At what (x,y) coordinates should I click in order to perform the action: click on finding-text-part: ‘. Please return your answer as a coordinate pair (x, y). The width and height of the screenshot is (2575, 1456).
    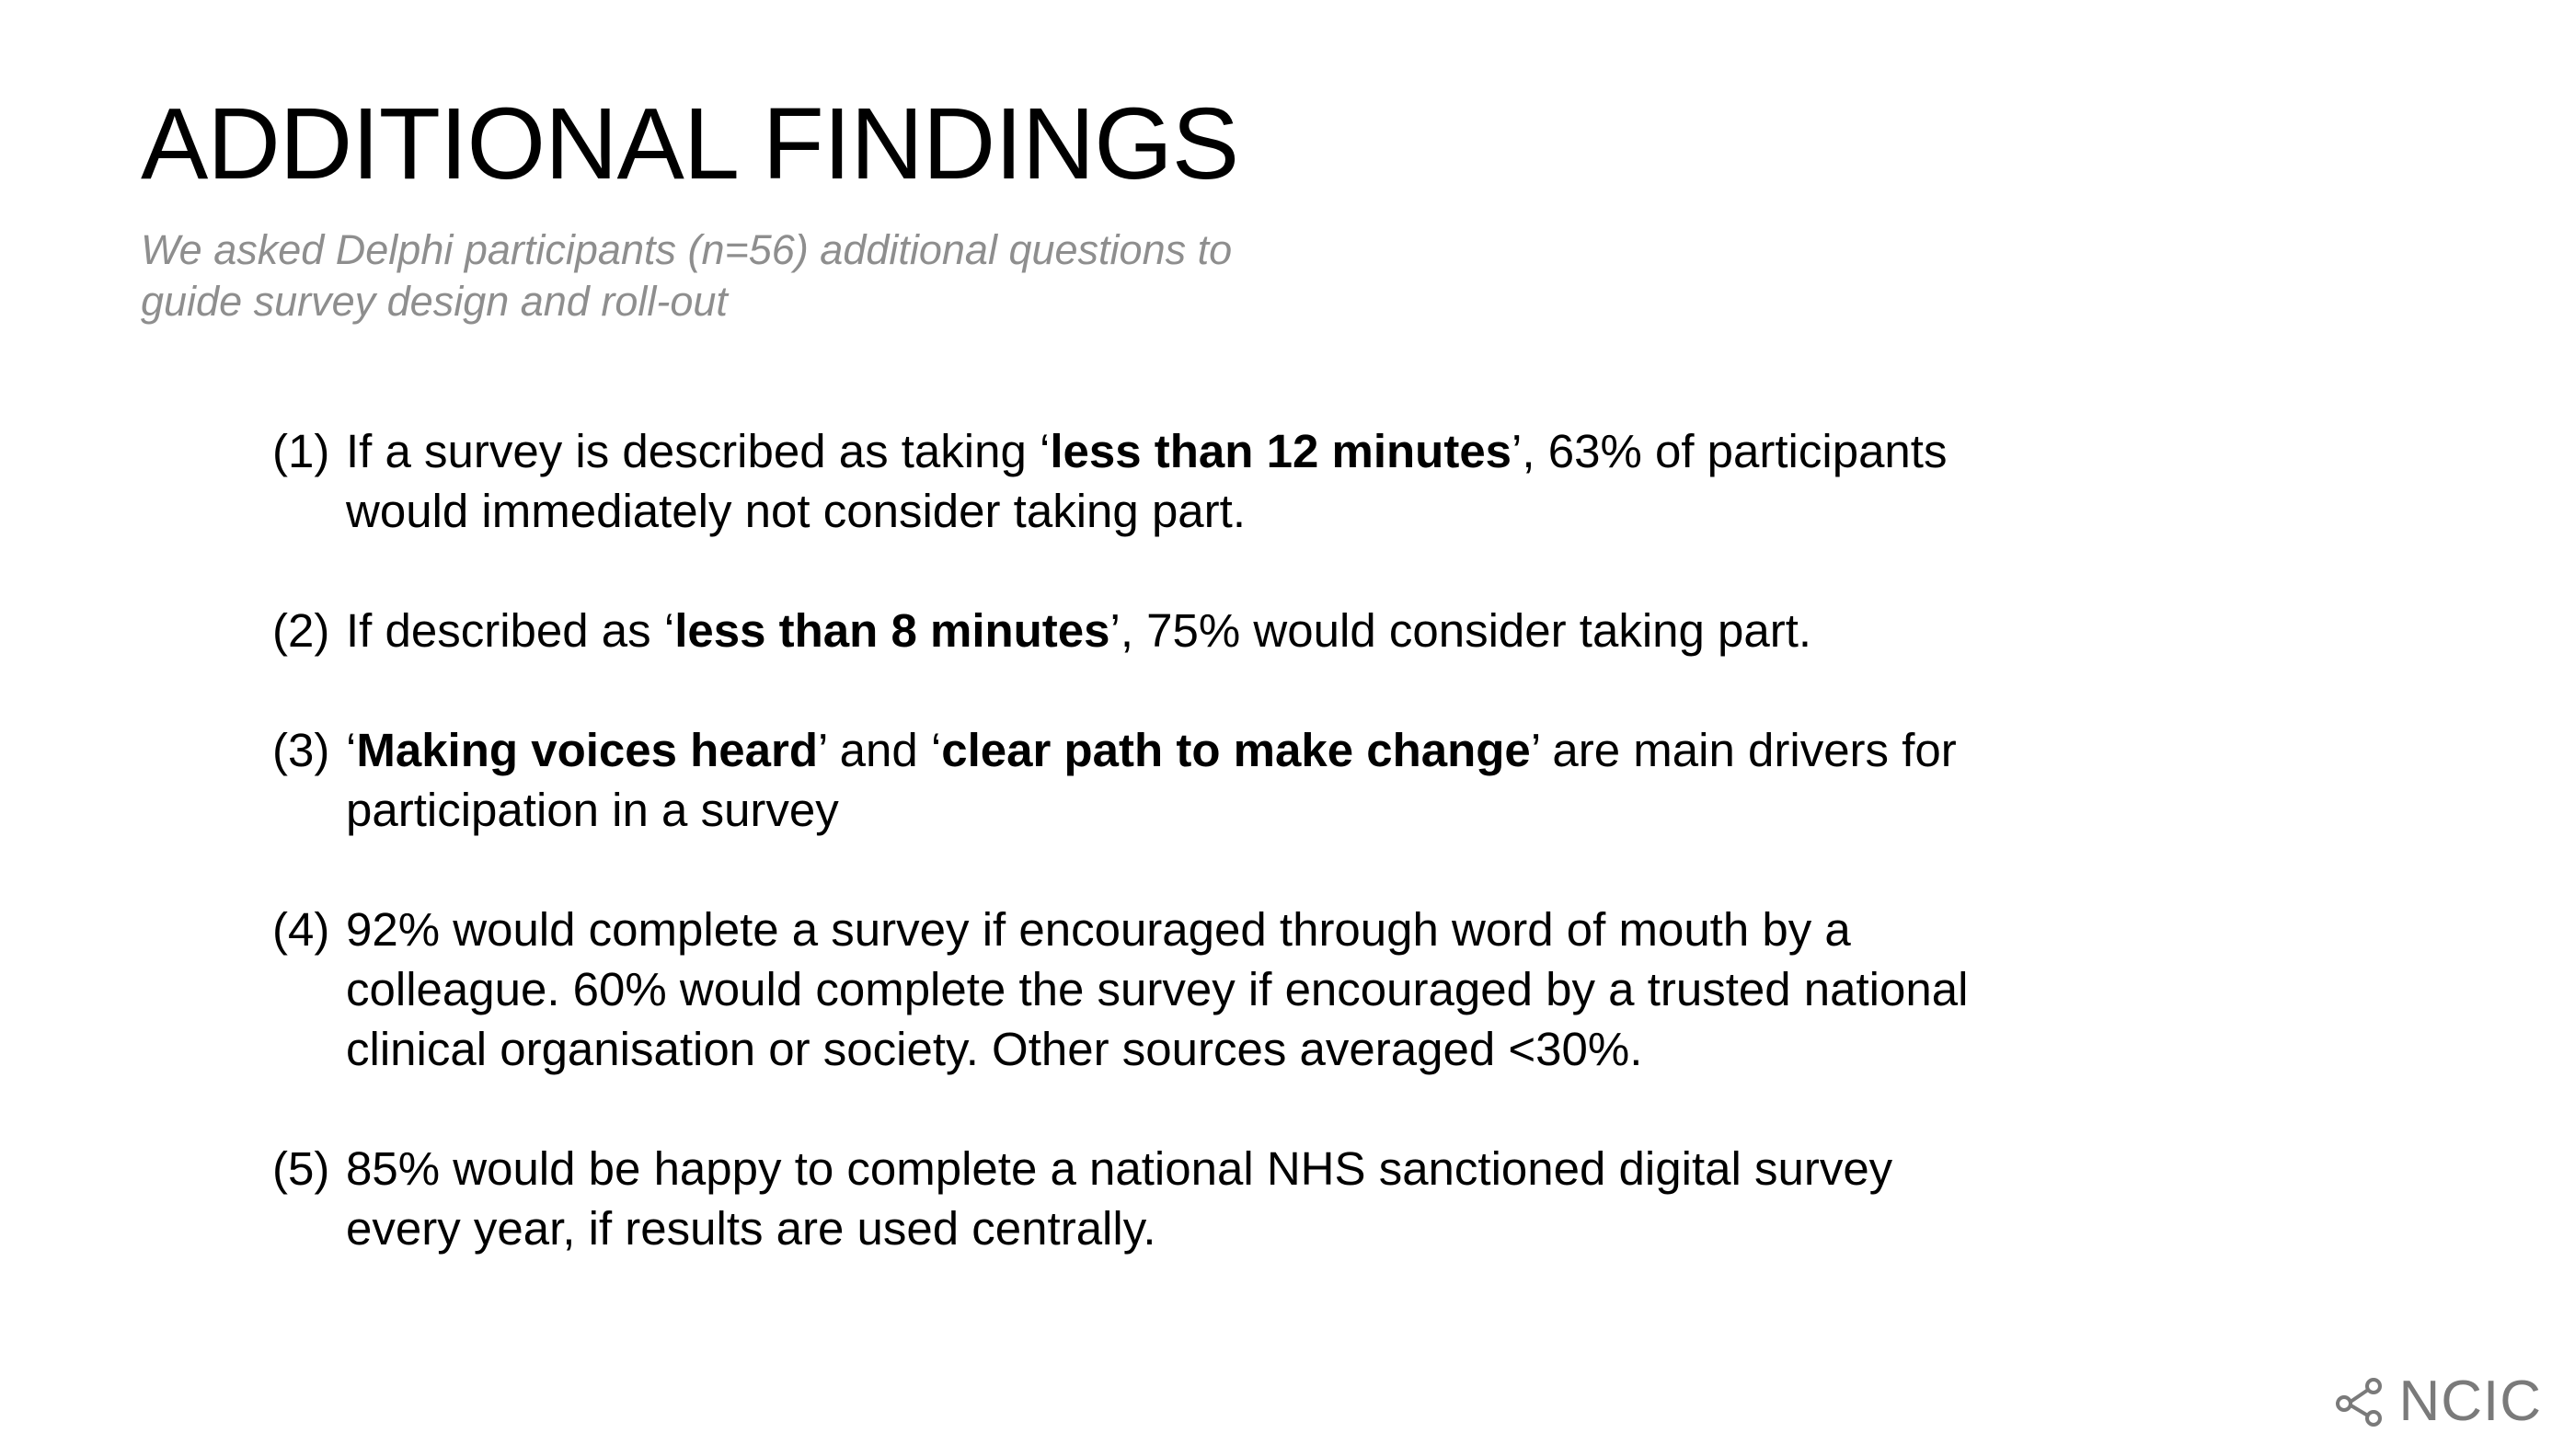
    Looking at the image, I should click on (351, 750).